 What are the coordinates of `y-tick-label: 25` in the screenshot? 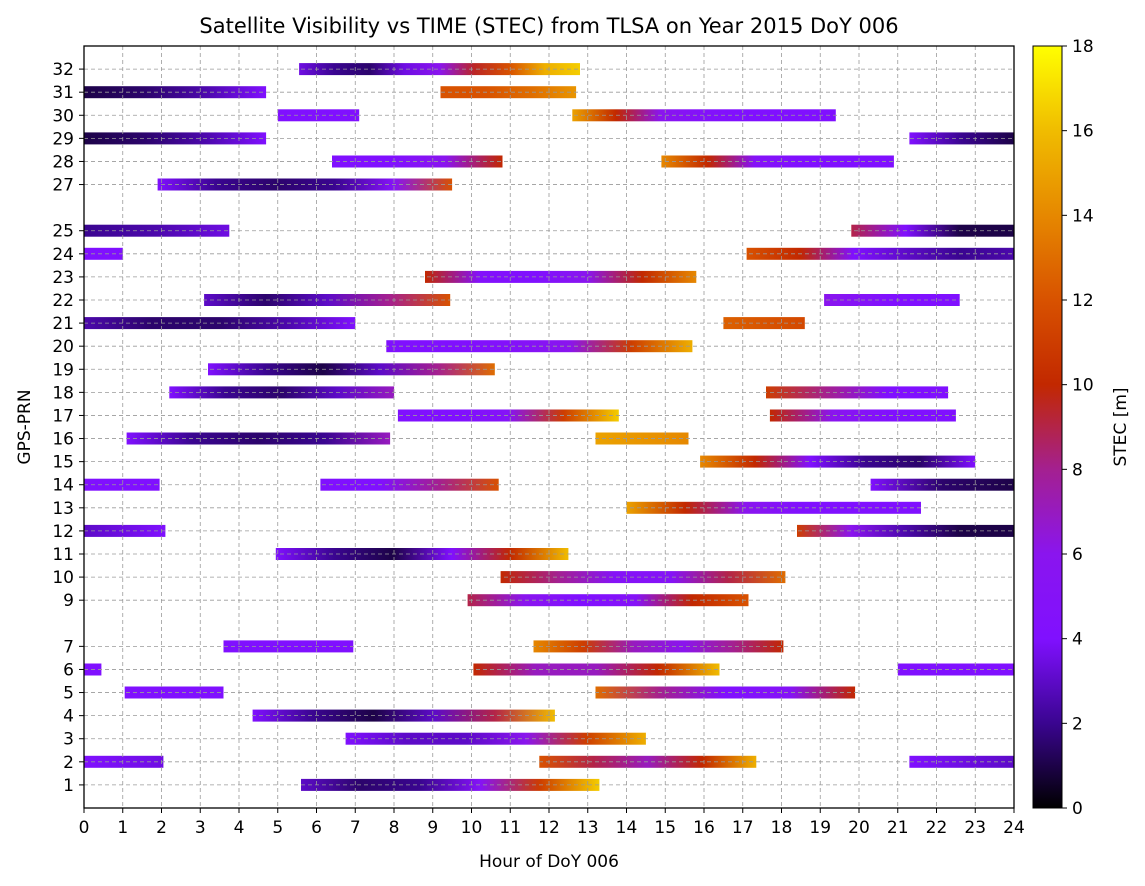 It's located at (63, 232).